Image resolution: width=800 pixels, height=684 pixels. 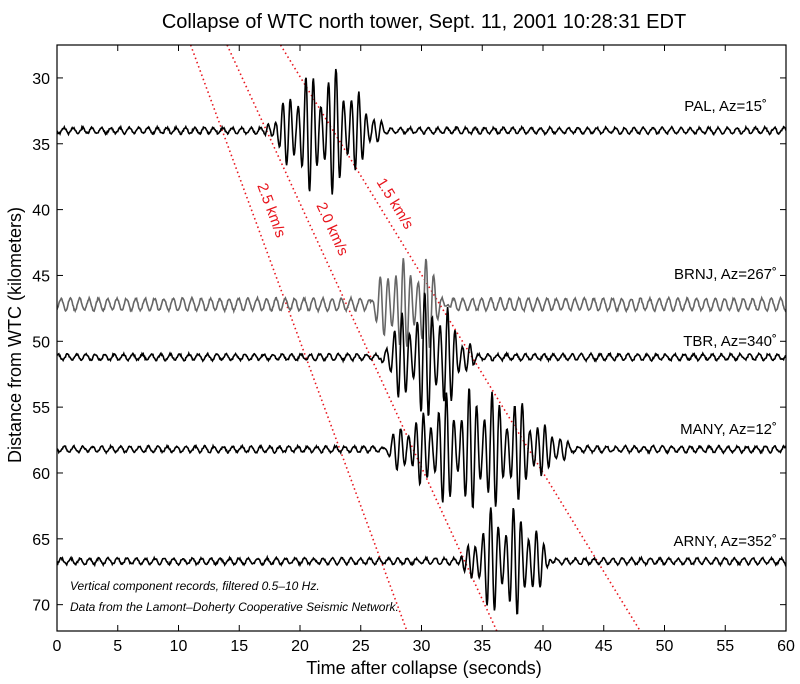 What do you see at coordinates (15, 335) in the screenshot?
I see `y-axis-label: Distance from WTC (kilometers)` at bounding box center [15, 335].